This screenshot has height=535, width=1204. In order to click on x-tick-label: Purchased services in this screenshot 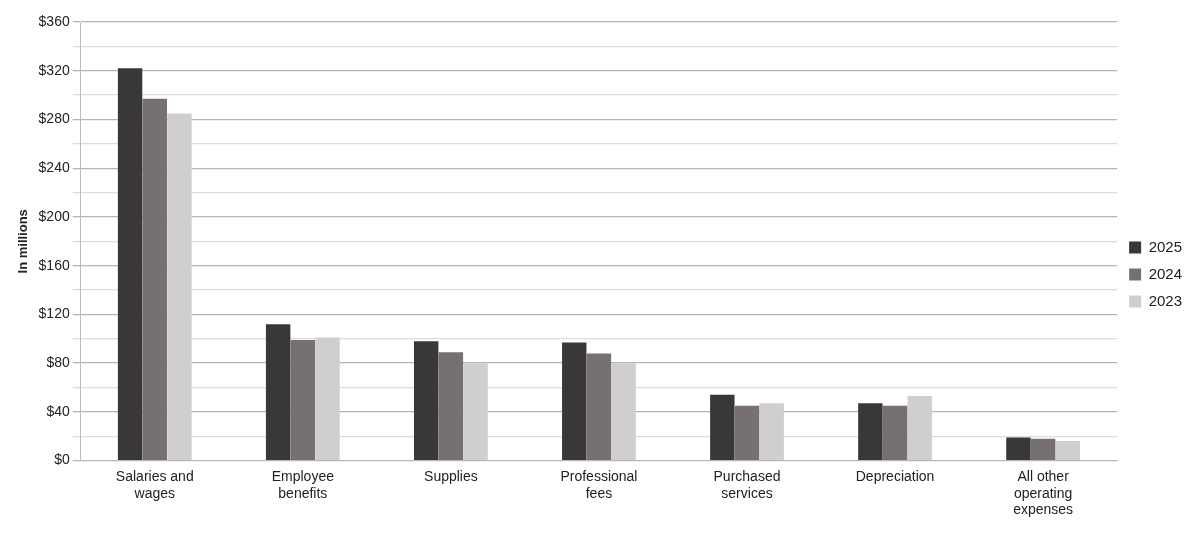, I will do `click(747, 484)`.